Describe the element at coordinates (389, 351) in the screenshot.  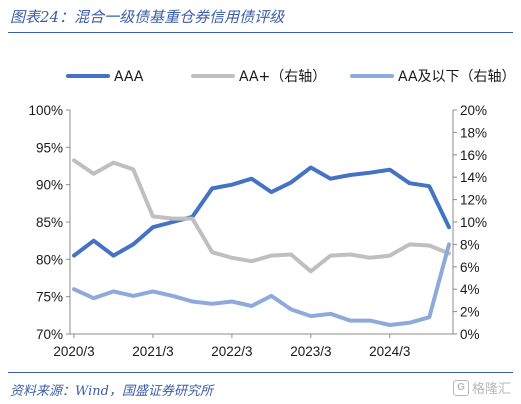
I see `x-tick-label: 2024/3` at that location.